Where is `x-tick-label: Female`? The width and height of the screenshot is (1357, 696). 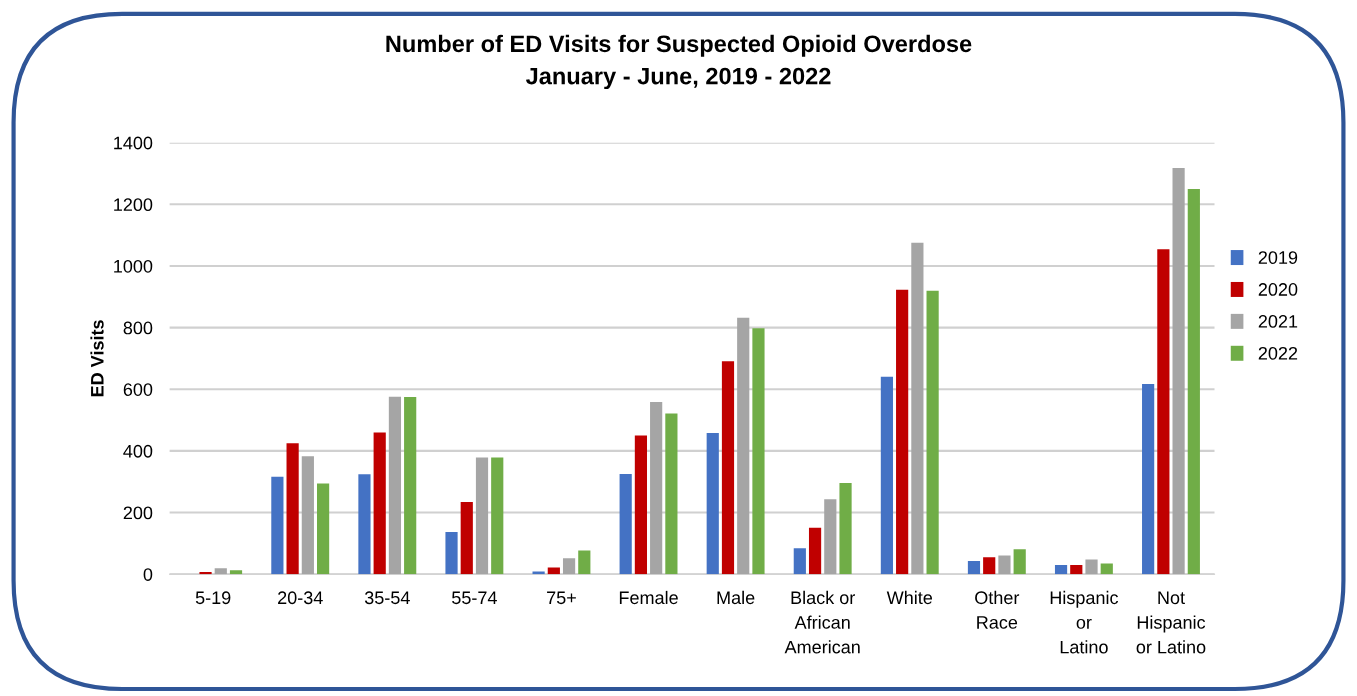 x-tick-label: Female is located at coordinates (648, 597).